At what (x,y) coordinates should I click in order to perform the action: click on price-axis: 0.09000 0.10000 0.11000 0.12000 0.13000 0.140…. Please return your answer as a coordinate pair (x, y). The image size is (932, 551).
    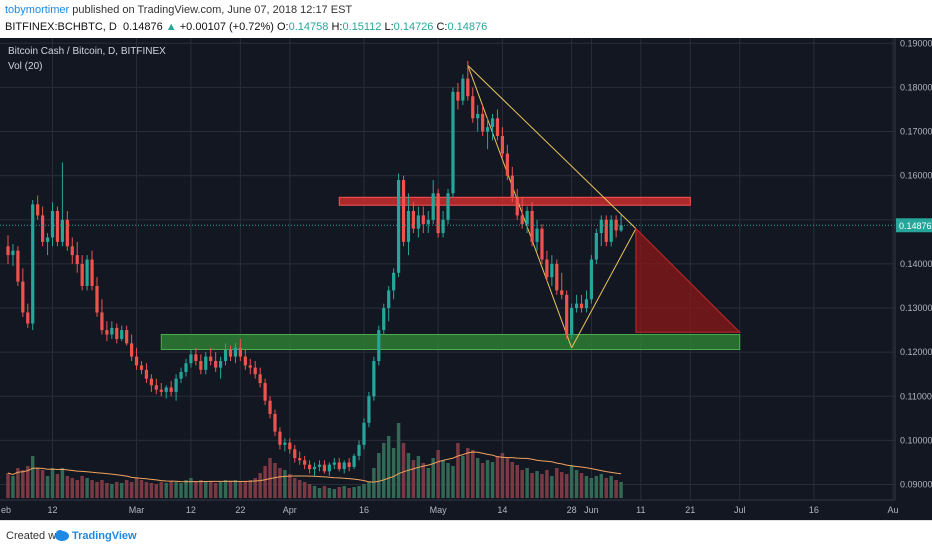
    Looking at the image, I should click on (913, 269).